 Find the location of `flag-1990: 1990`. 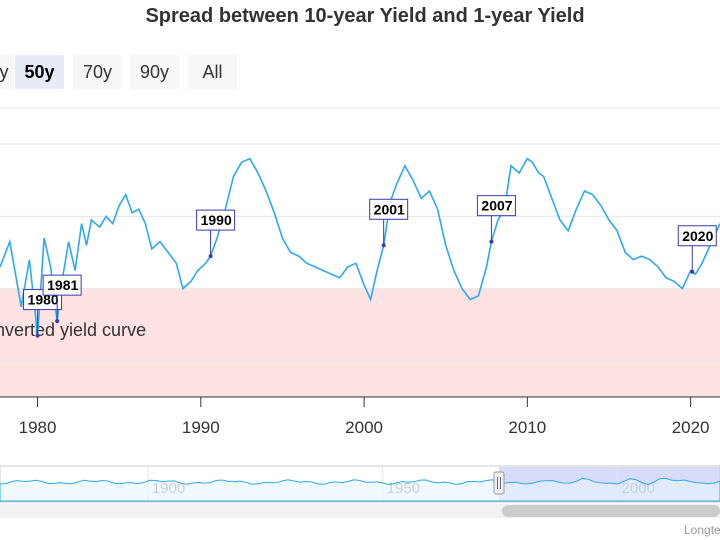

flag-1990: 1990 is located at coordinates (216, 234).